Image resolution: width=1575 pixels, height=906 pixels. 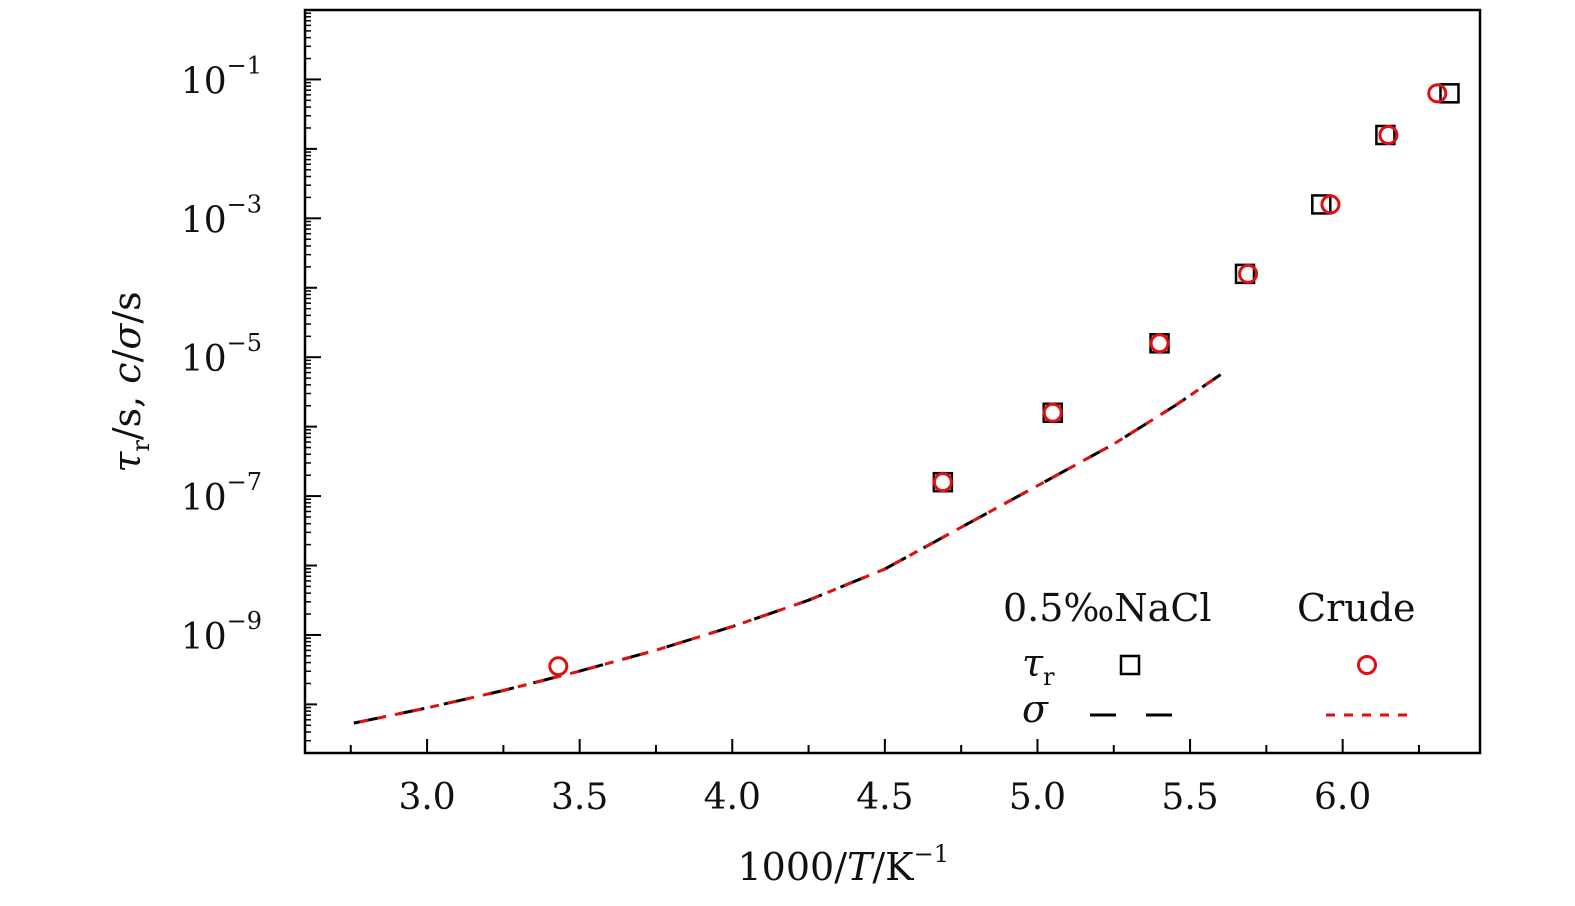 I want to click on legend-row-tau: τr, so click(x=1038, y=666).